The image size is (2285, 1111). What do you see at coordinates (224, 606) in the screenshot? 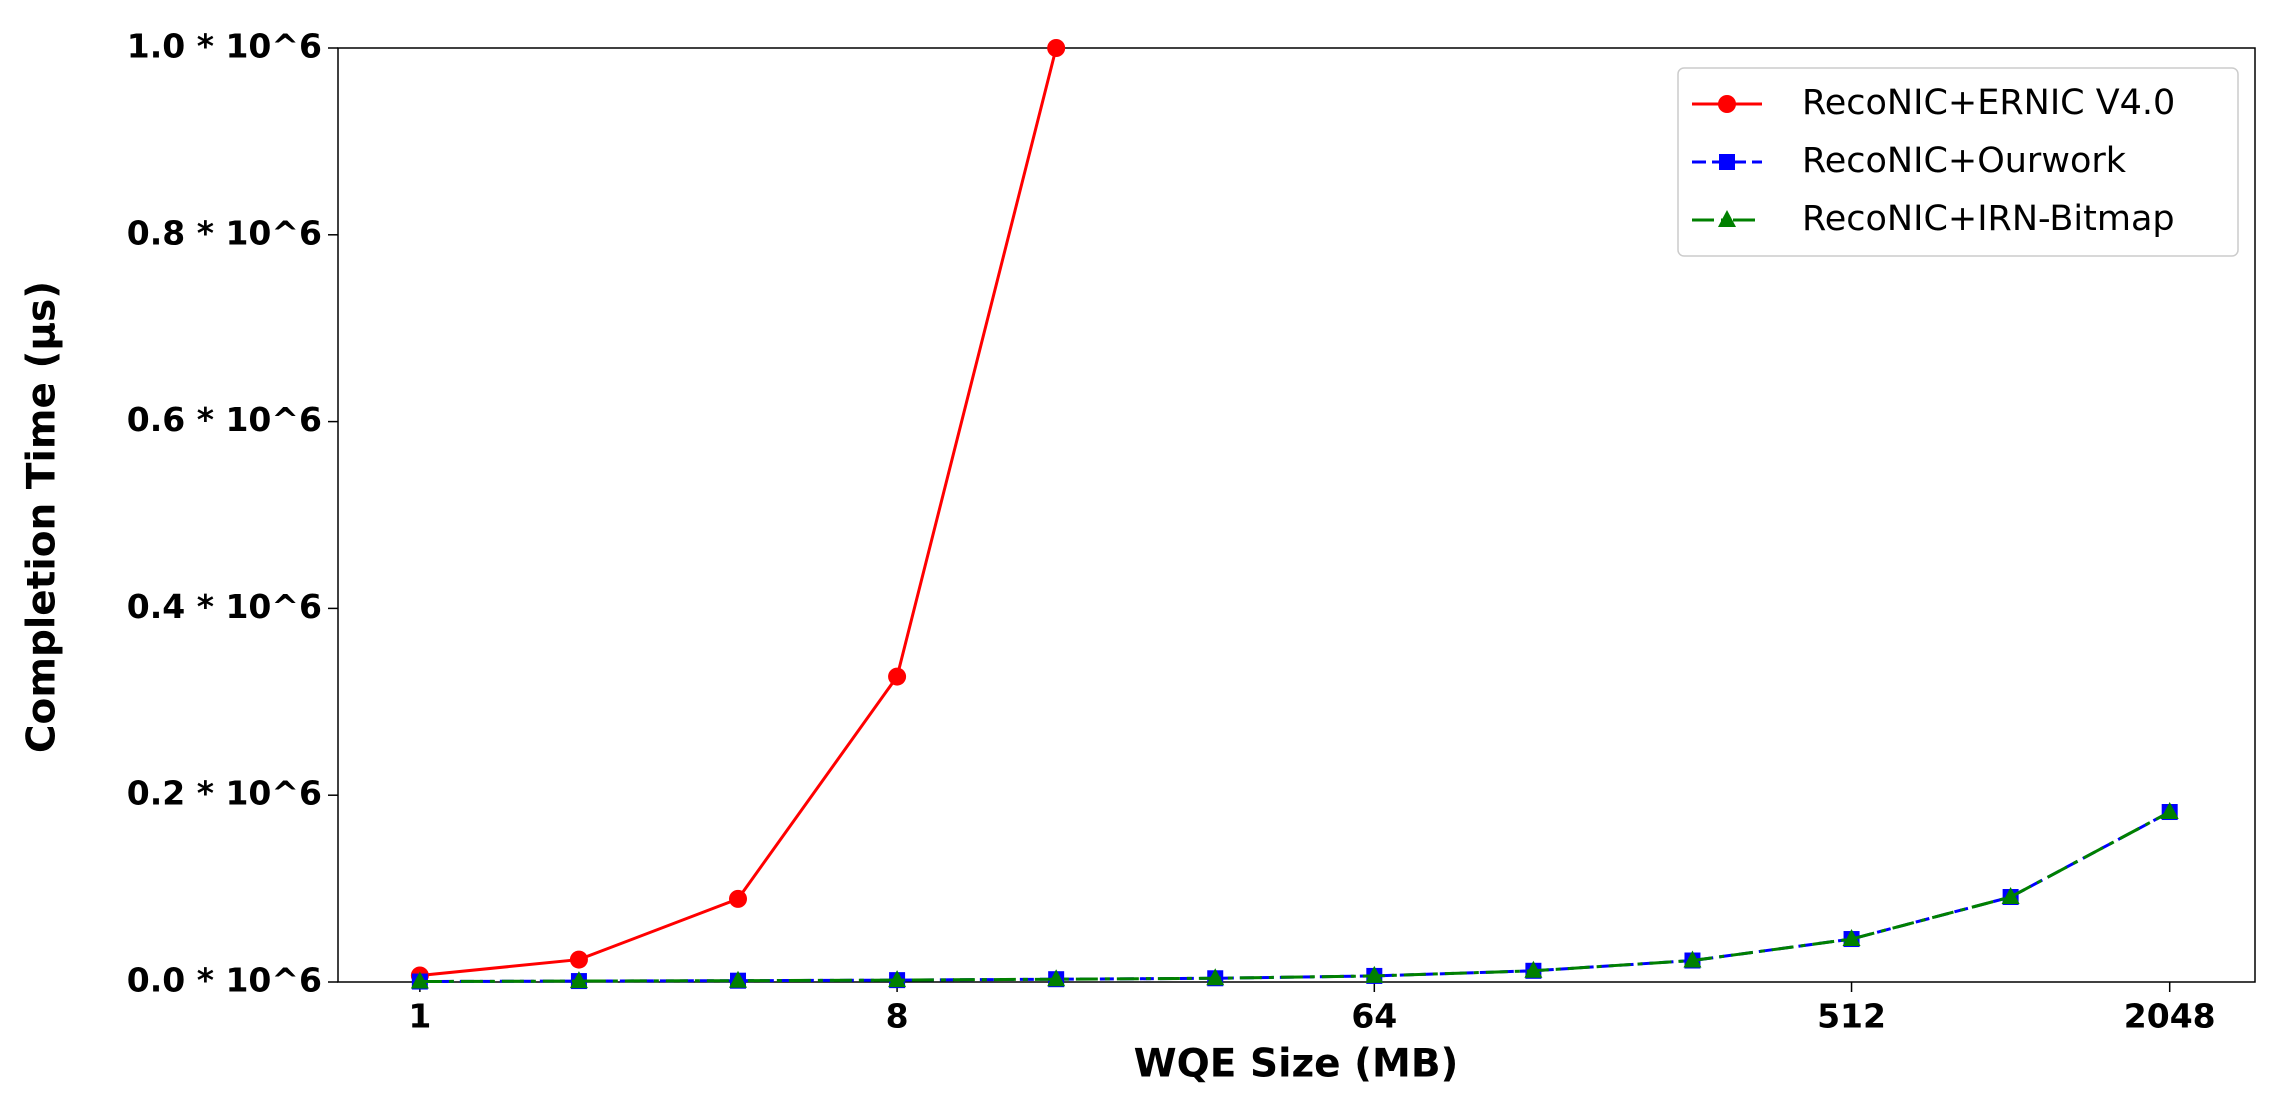
I see `y-tick-label: 0.4 * 10^6` at bounding box center [224, 606].